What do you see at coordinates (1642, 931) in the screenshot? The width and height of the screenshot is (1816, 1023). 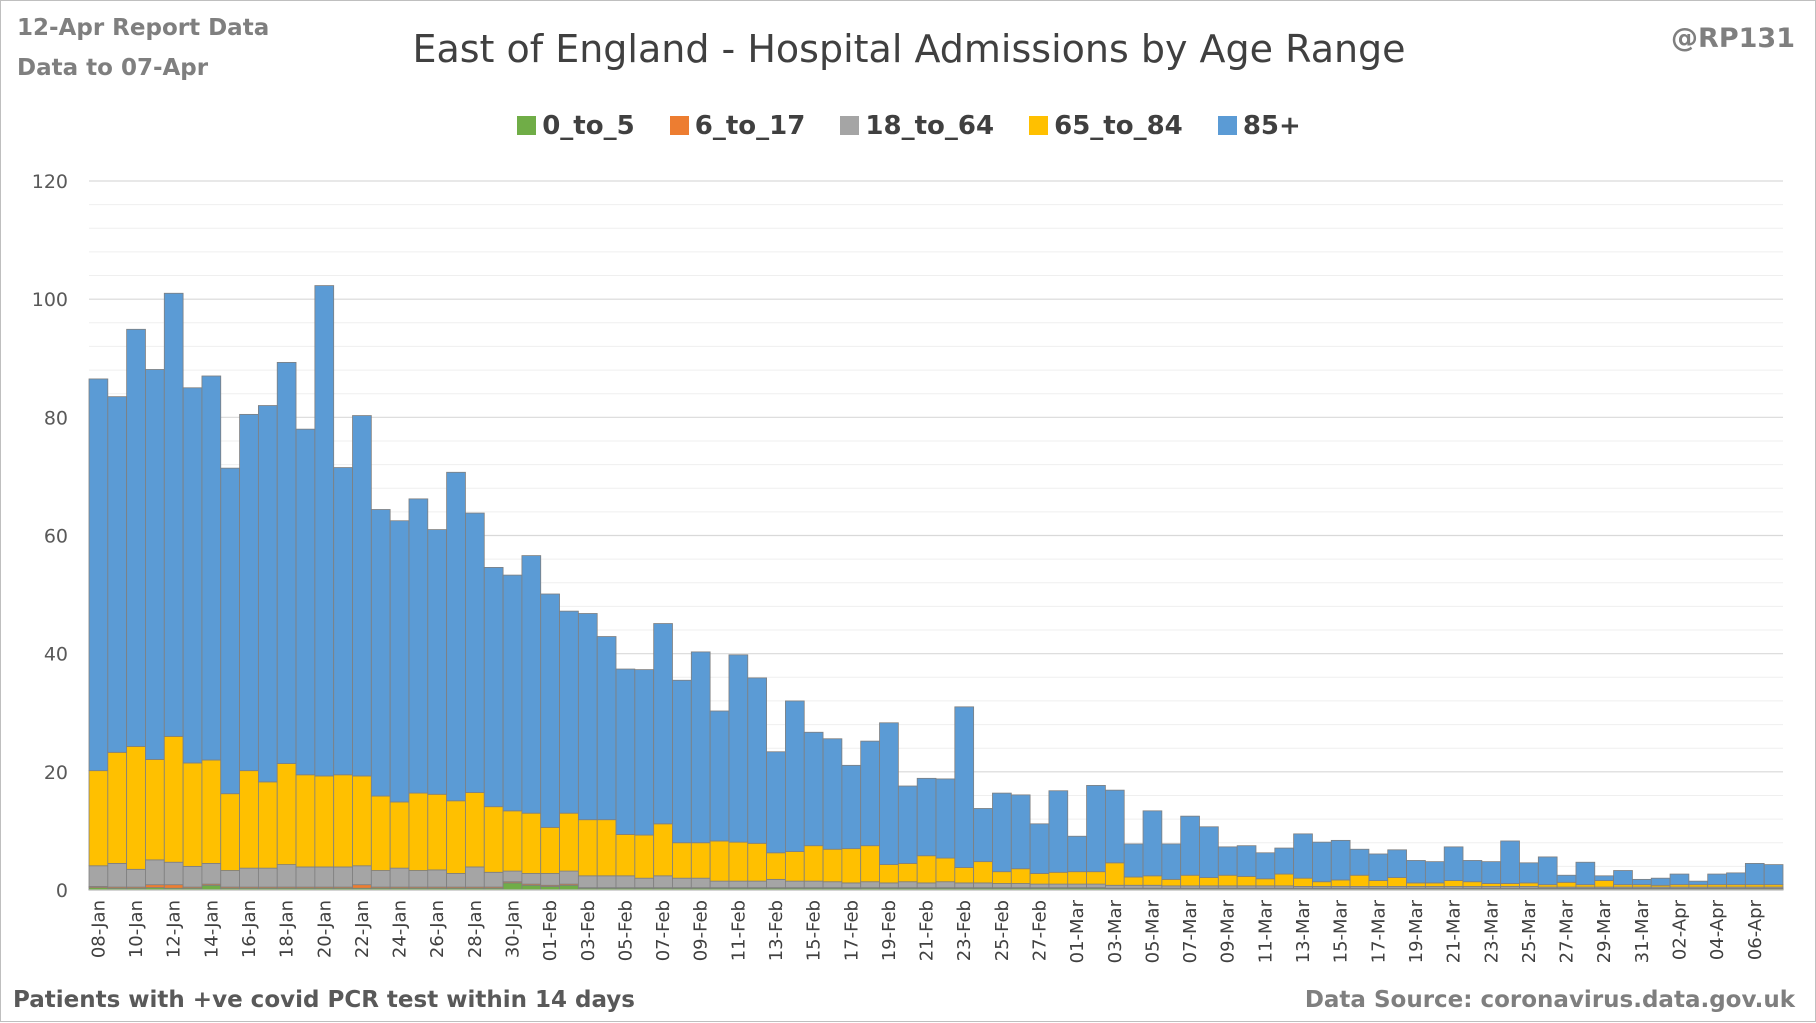 I see `x-tick-label: 31-Mar` at bounding box center [1642, 931].